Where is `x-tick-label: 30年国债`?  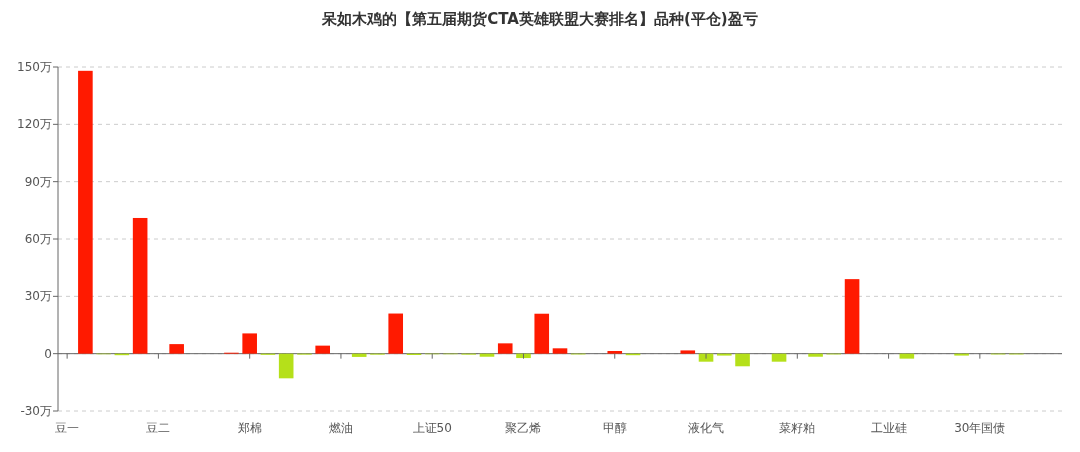
x-tick-label: 30年国债 is located at coordinates (980, 428).